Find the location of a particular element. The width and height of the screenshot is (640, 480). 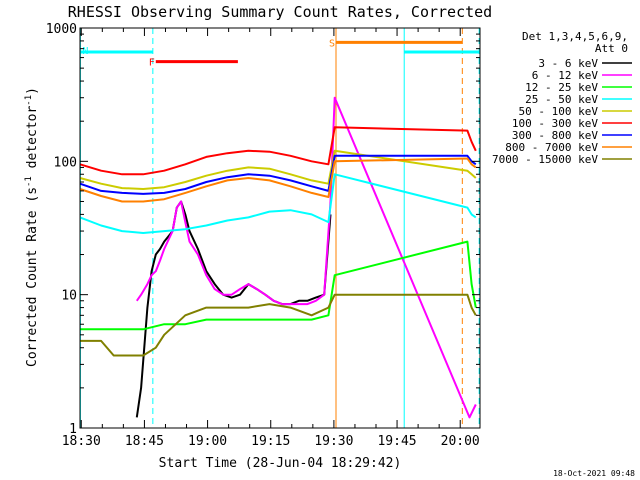

flag-label: F is located at coordinates (152, 63).